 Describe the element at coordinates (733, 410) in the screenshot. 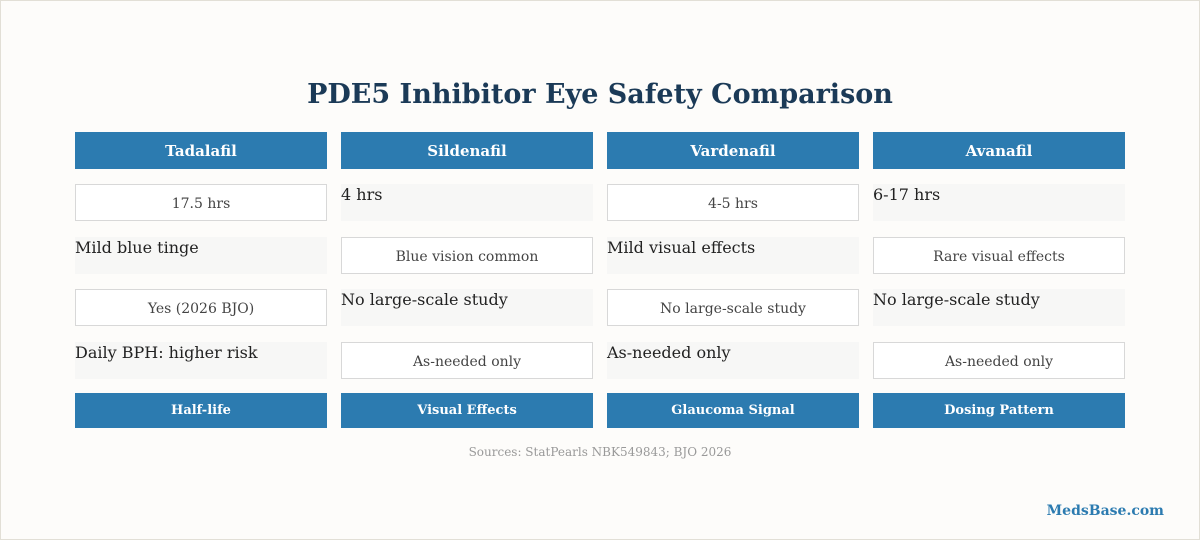

I see `row-label: Glaucoma Signal` at that location.